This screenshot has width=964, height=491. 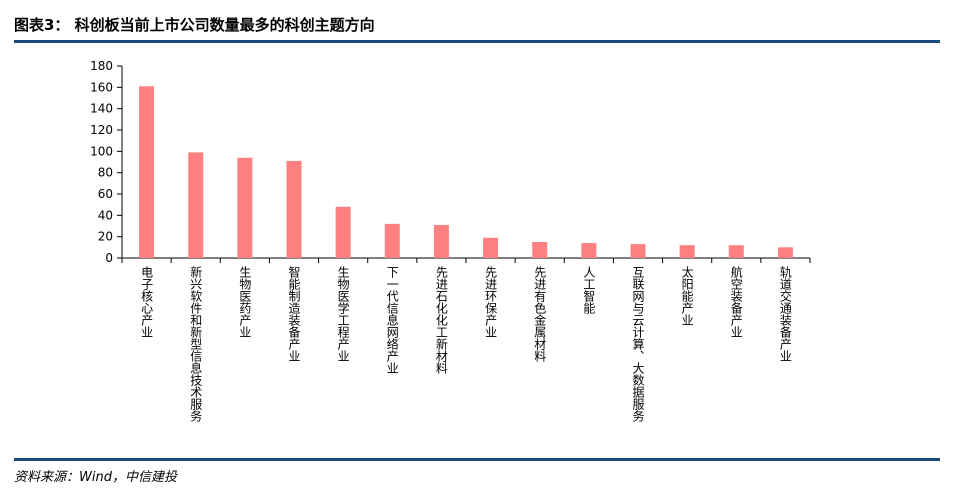 I want to click on x-category-label: 轨道交通装备产业, so click(x=785, y=314).